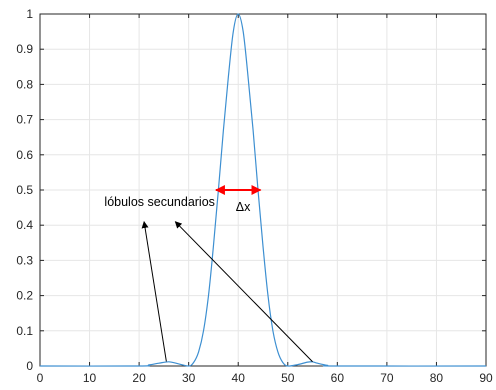 This screenshot has height=390, width=496. What do you see at coordinates (486, 378) in the screenshot?
I see `x-tick-label: 90` at bounding box center [486, 378].